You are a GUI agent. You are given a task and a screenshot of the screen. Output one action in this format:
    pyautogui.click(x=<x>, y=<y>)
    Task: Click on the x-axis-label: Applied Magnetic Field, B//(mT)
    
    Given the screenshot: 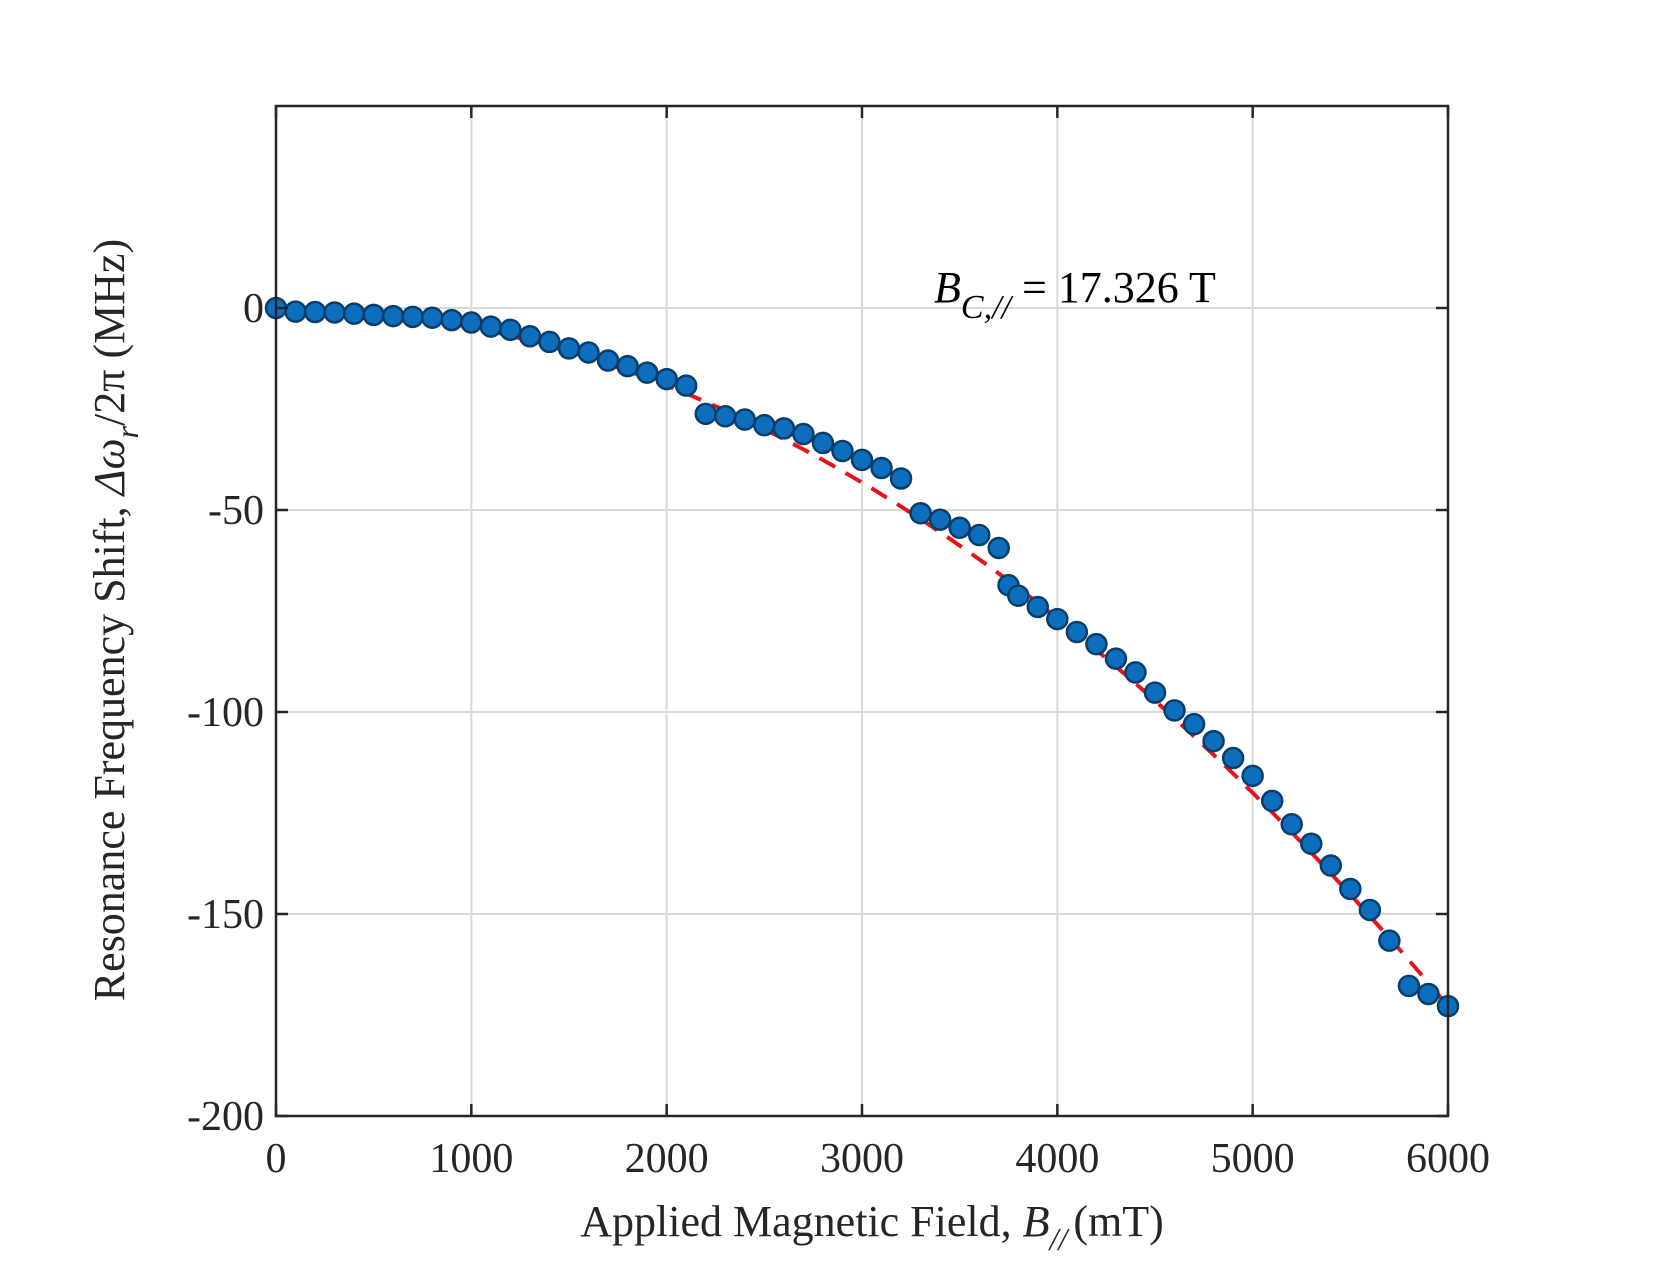 What is the action you would take?
    pyautogui.click(x=871, y=1227)
    